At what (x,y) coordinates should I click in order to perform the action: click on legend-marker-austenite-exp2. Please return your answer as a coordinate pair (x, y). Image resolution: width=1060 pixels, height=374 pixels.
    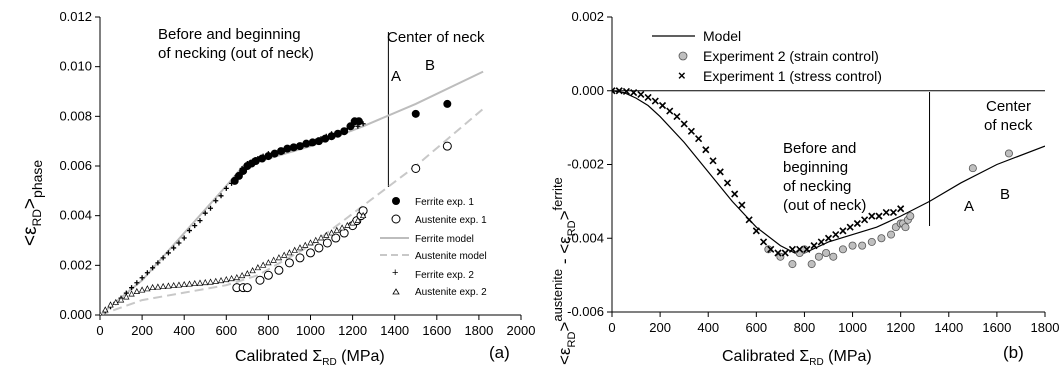
    Looking at the image, I should click on (396, 291).